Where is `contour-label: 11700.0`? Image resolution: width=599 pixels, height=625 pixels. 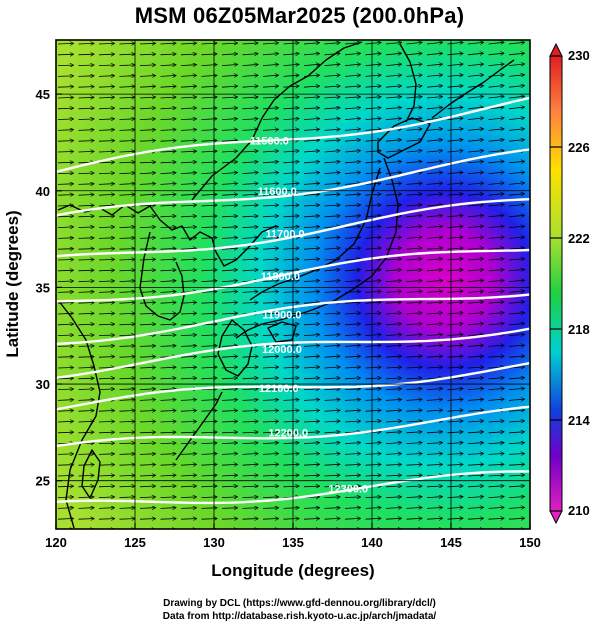
contour-label: 11700.0 is located at coordinates (285, 234).